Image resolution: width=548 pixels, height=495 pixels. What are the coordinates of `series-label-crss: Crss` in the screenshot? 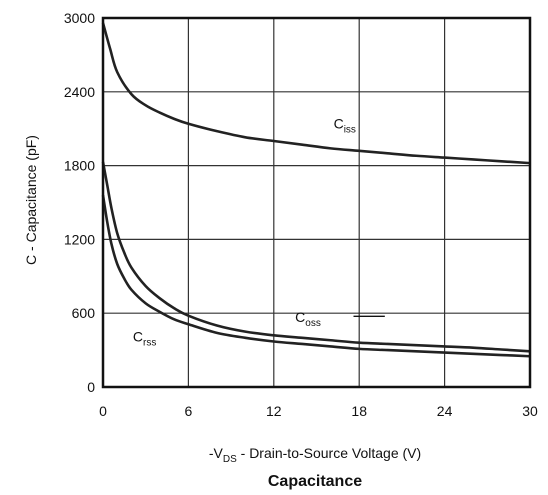 It's located at (144, 338).